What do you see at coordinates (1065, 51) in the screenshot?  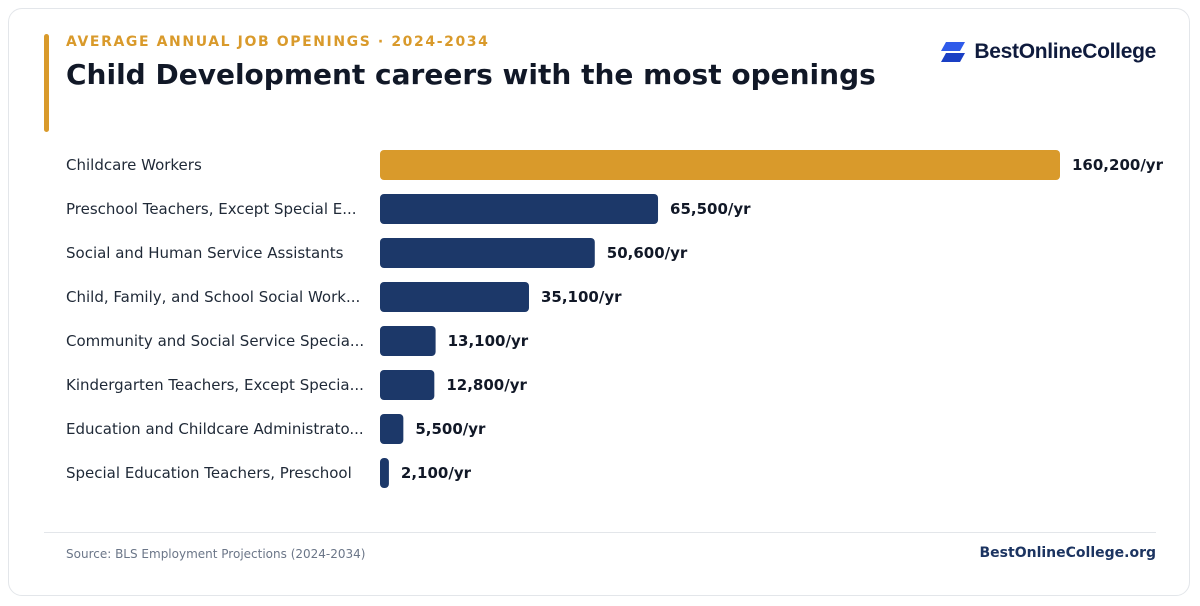 I see `brand-name: BestOnlineCollege` at bounding box center [1065, 51].